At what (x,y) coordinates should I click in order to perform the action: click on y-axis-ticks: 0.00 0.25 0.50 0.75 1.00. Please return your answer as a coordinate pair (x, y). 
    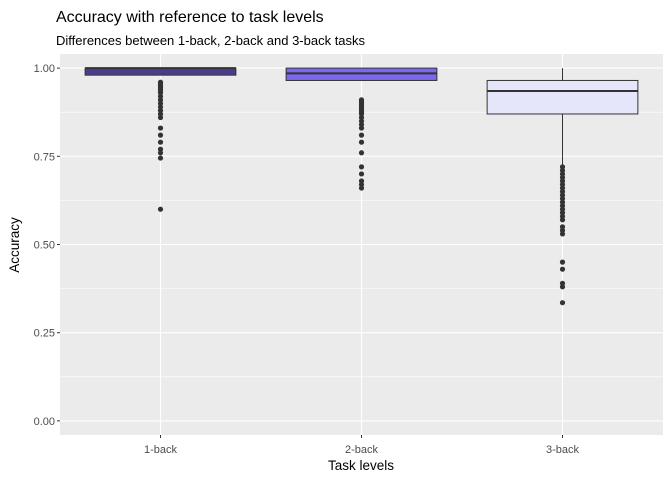
    Looking at the image, I should click on (47, 245).